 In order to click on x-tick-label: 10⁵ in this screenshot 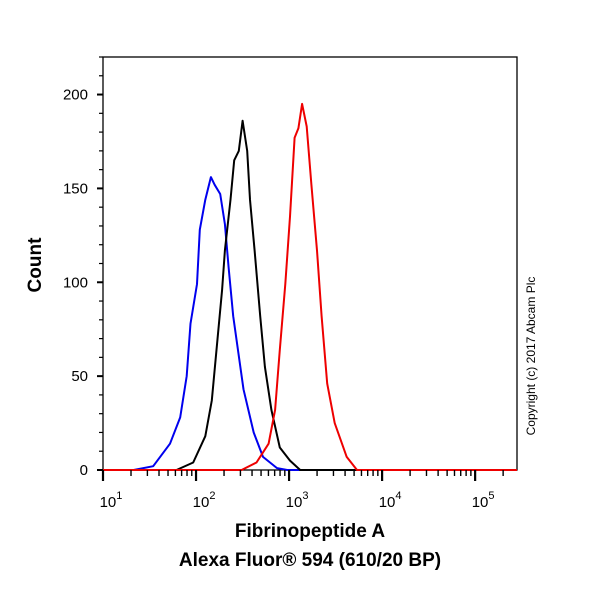, I will do `click(483, 500)`.